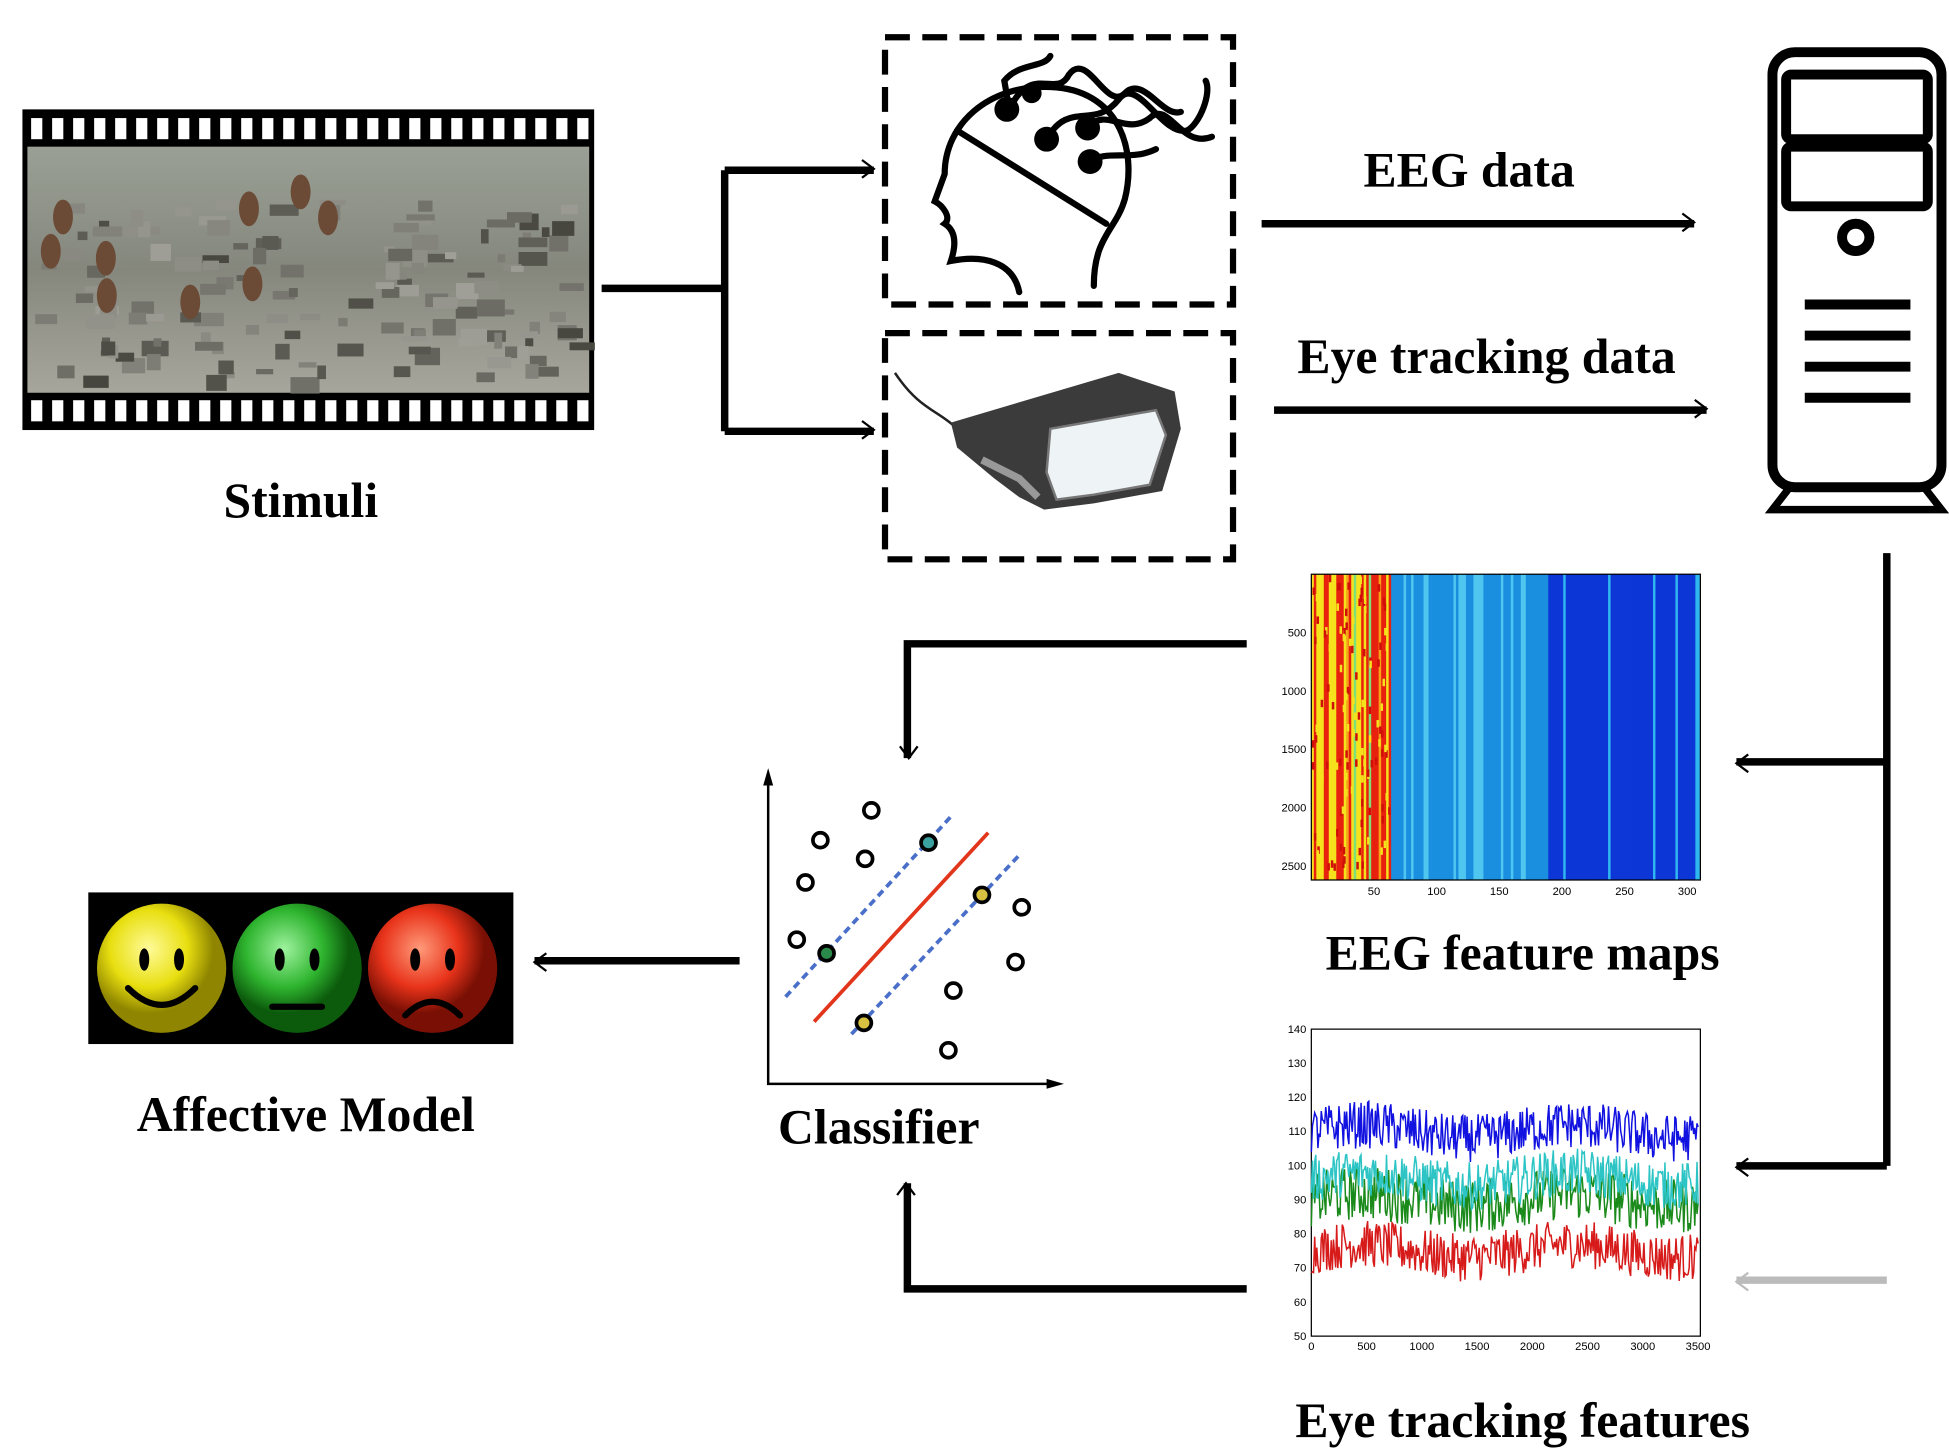  I want to click on stimuli-label: Stimuli, so click(301, 500).